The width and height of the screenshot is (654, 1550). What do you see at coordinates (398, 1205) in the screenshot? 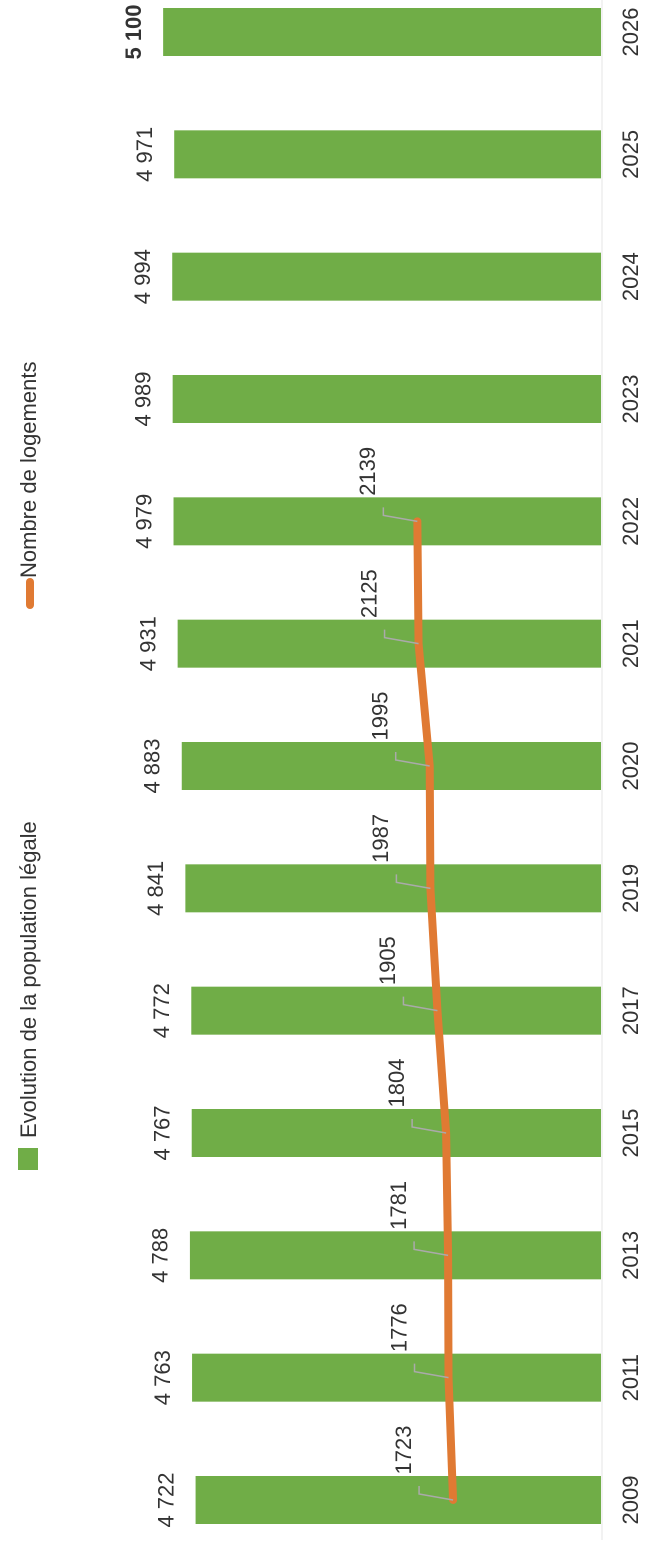
I see `data-label: 1781` at bounding box center [398, 1205].